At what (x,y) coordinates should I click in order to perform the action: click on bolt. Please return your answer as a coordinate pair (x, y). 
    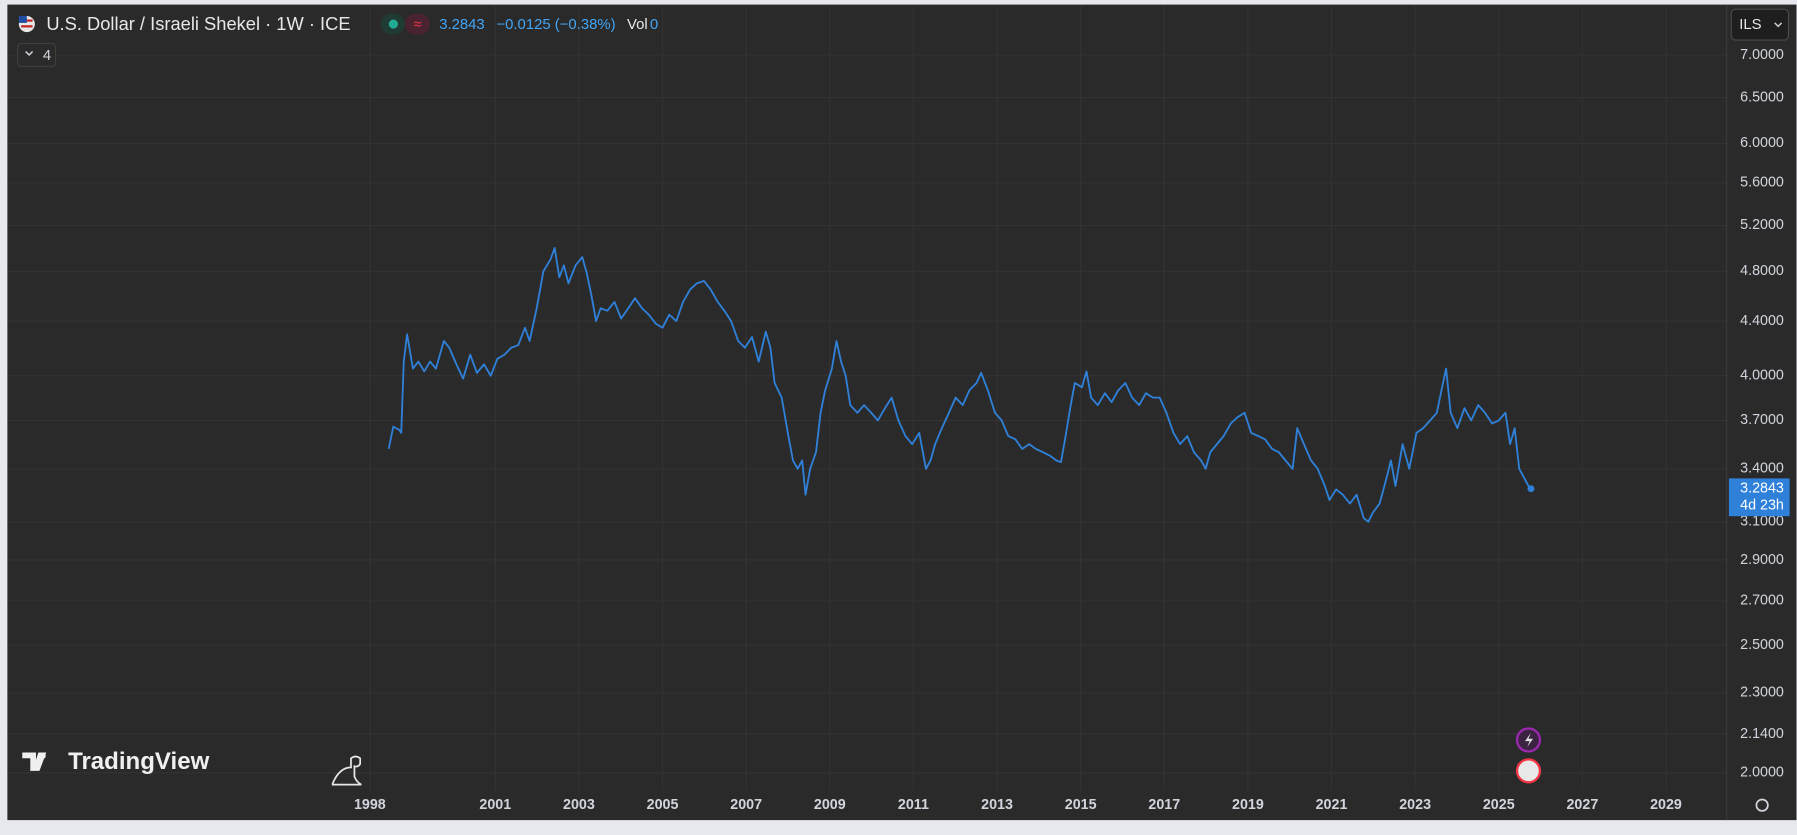
    Looking at the image, I should click on (1529, 740).